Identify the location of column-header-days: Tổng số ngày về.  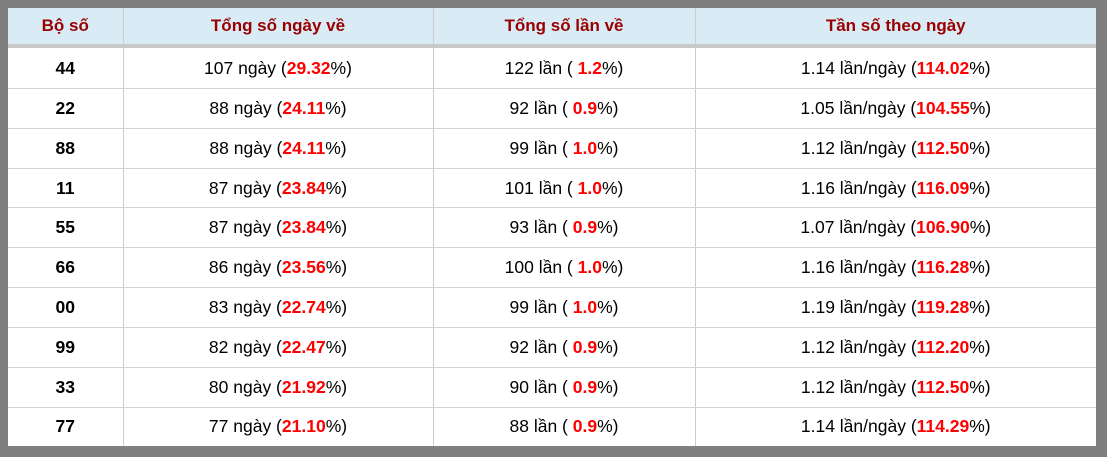
(277, 28).